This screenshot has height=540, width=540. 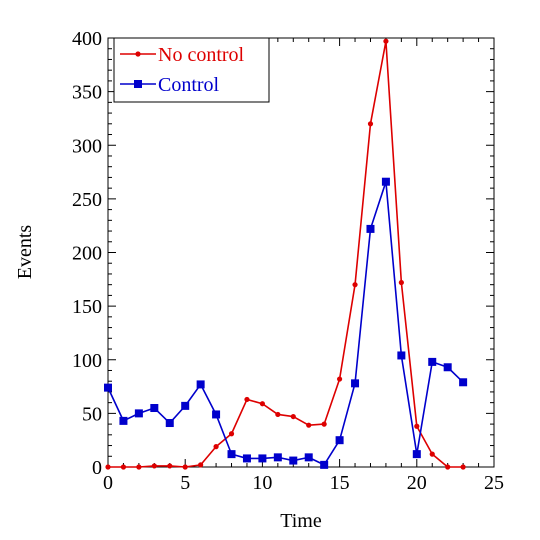 What do you see at coordinates (189, 85) in the screenshot?
I see `legend-label: Control` at bounding box center [189, 85].